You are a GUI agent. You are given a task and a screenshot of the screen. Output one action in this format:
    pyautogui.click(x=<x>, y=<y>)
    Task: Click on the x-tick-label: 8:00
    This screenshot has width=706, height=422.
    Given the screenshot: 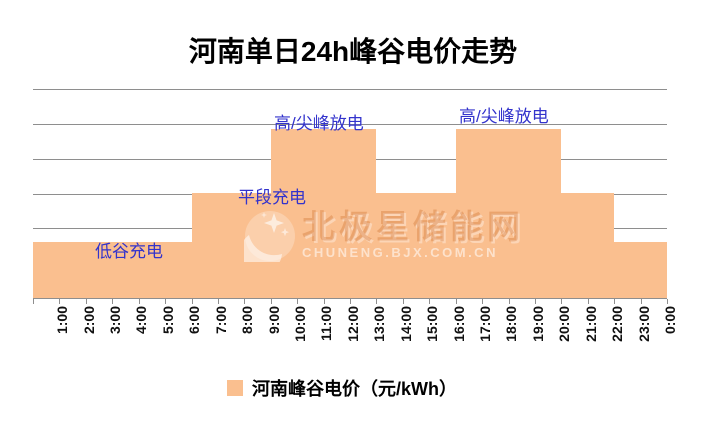 What is the action you would take?
    pyautogui.click(x=247, y=320)
    